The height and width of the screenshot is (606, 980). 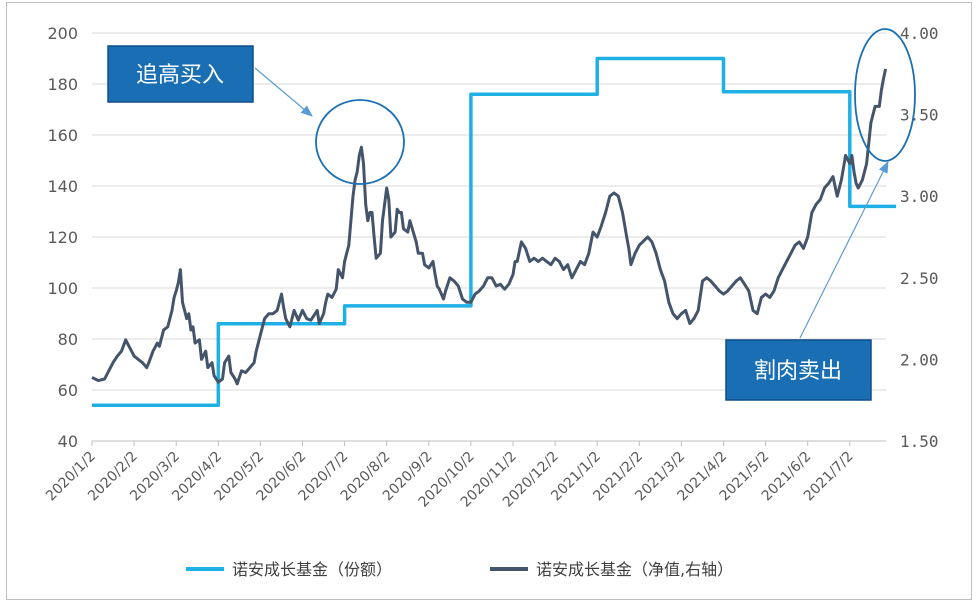 I want to click on sell-arrow, so click(x=844, y=249).